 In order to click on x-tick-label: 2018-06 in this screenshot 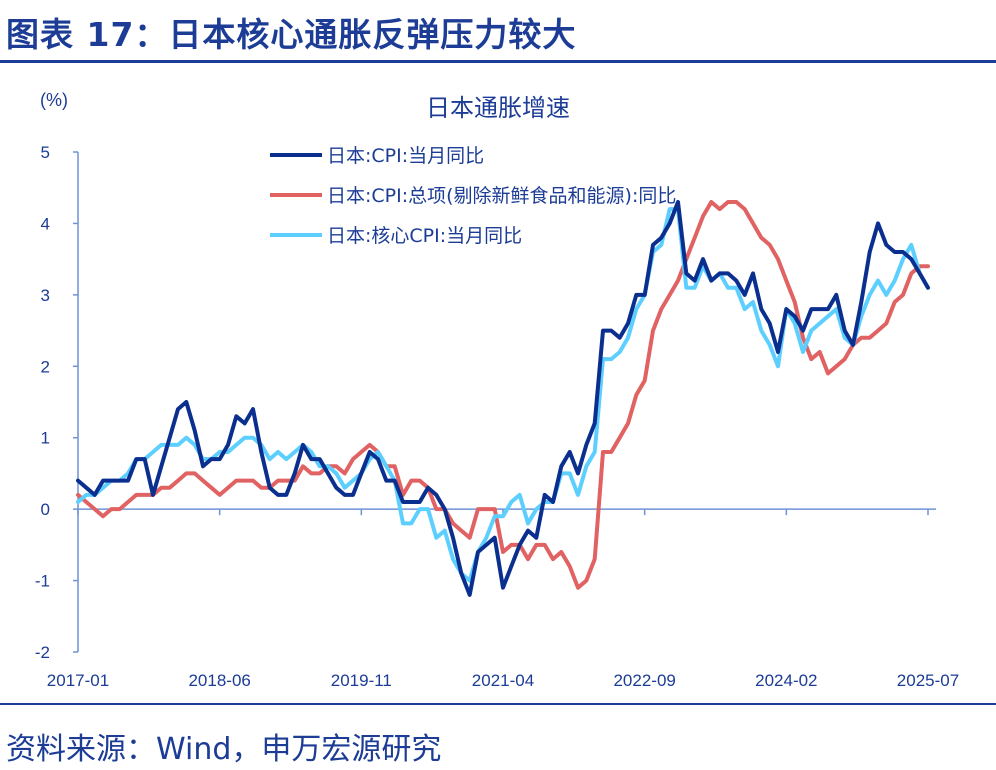, I will do `click(219, 680)`.